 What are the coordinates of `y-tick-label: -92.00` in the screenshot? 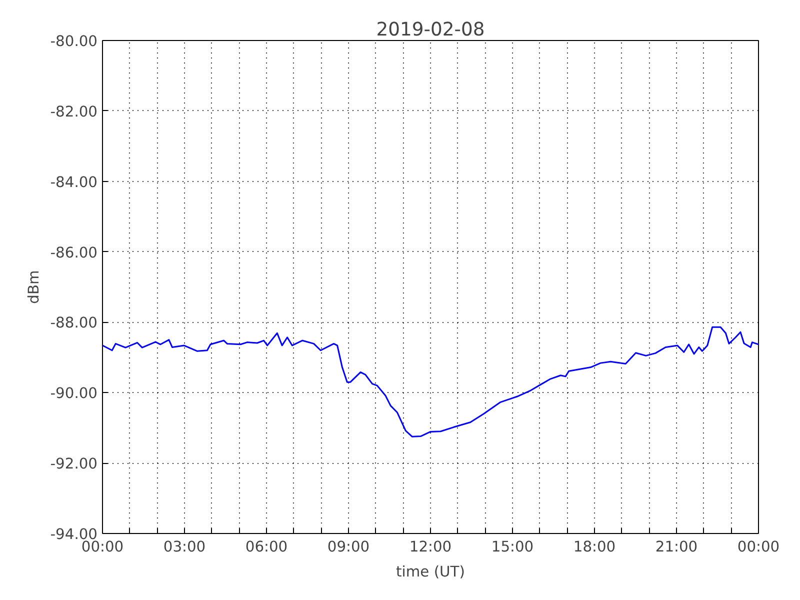 It's located at (74, 464).